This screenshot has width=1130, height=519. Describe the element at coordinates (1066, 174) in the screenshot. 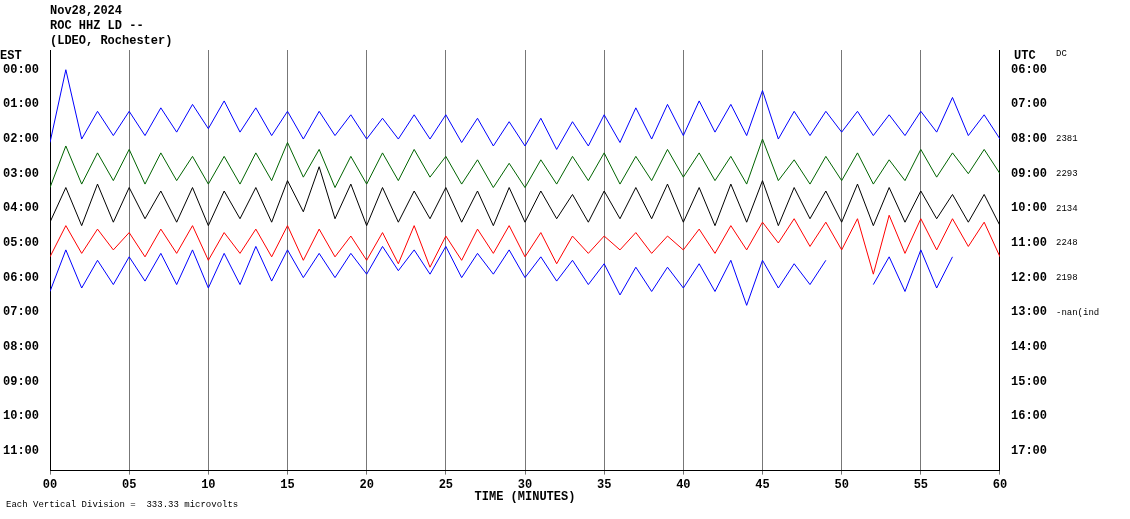

I see `text: 2293` at that location.